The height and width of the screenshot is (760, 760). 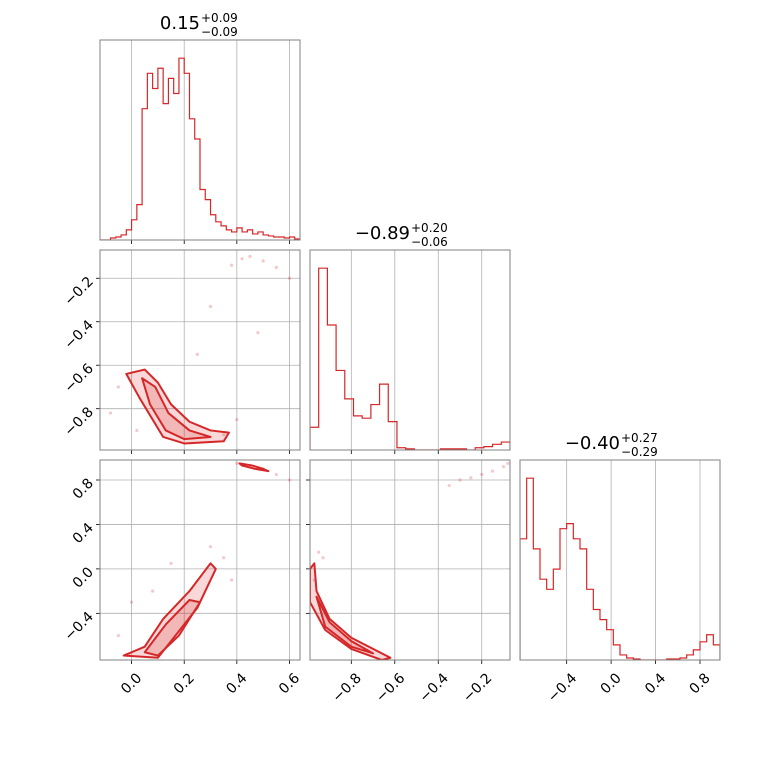 I want to click on x-tick-label: 0.8, so click(x=700, y=683).